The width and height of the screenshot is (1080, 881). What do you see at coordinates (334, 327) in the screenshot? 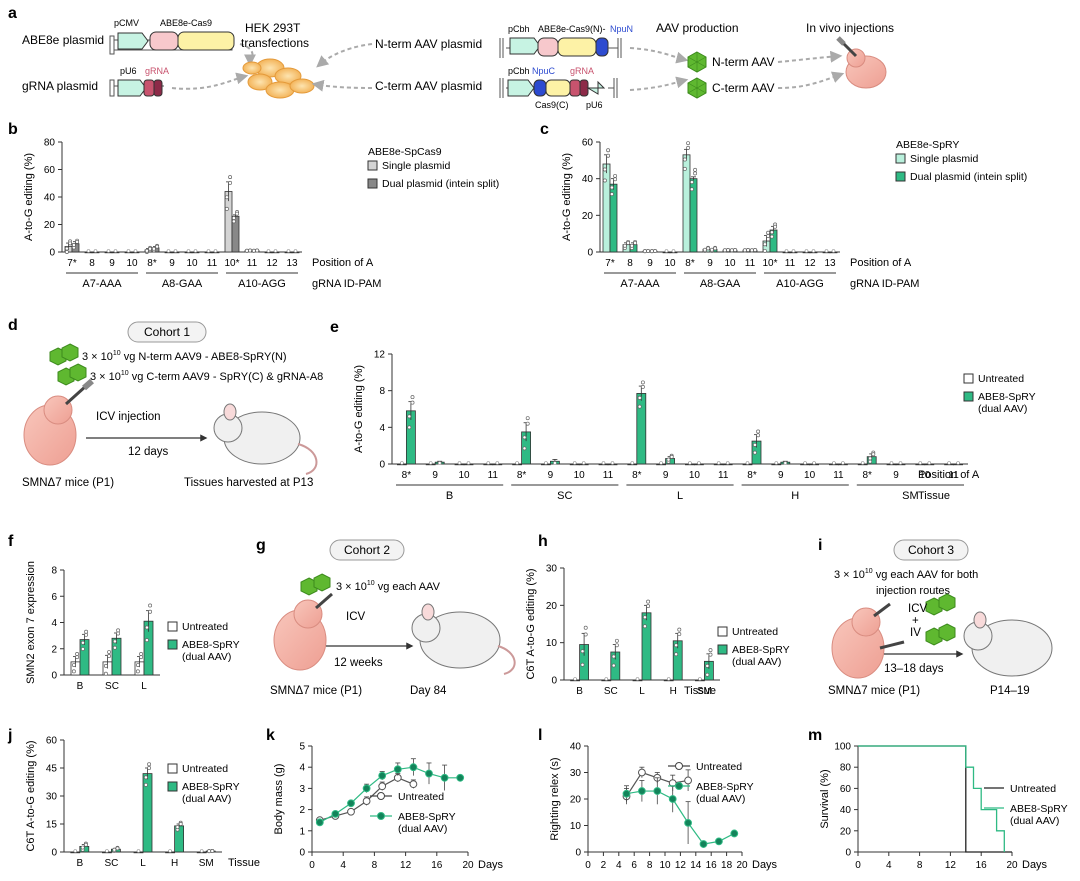
I see `panel-letter-e: e` at bounding box center [334, 327].